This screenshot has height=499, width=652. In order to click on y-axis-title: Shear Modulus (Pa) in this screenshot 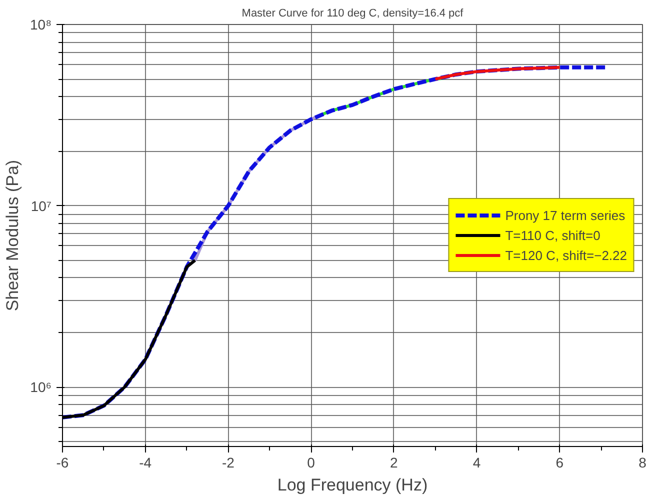, I will do `click(12, 236)`.